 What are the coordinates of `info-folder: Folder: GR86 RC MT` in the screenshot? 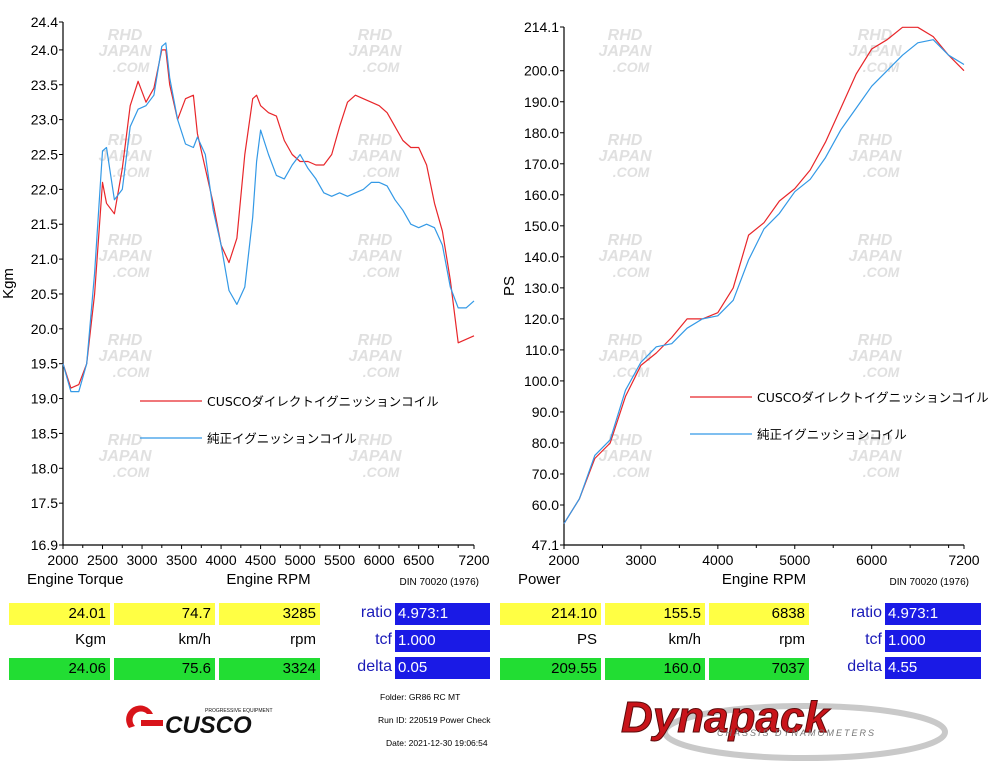 It's located at (420, 697).